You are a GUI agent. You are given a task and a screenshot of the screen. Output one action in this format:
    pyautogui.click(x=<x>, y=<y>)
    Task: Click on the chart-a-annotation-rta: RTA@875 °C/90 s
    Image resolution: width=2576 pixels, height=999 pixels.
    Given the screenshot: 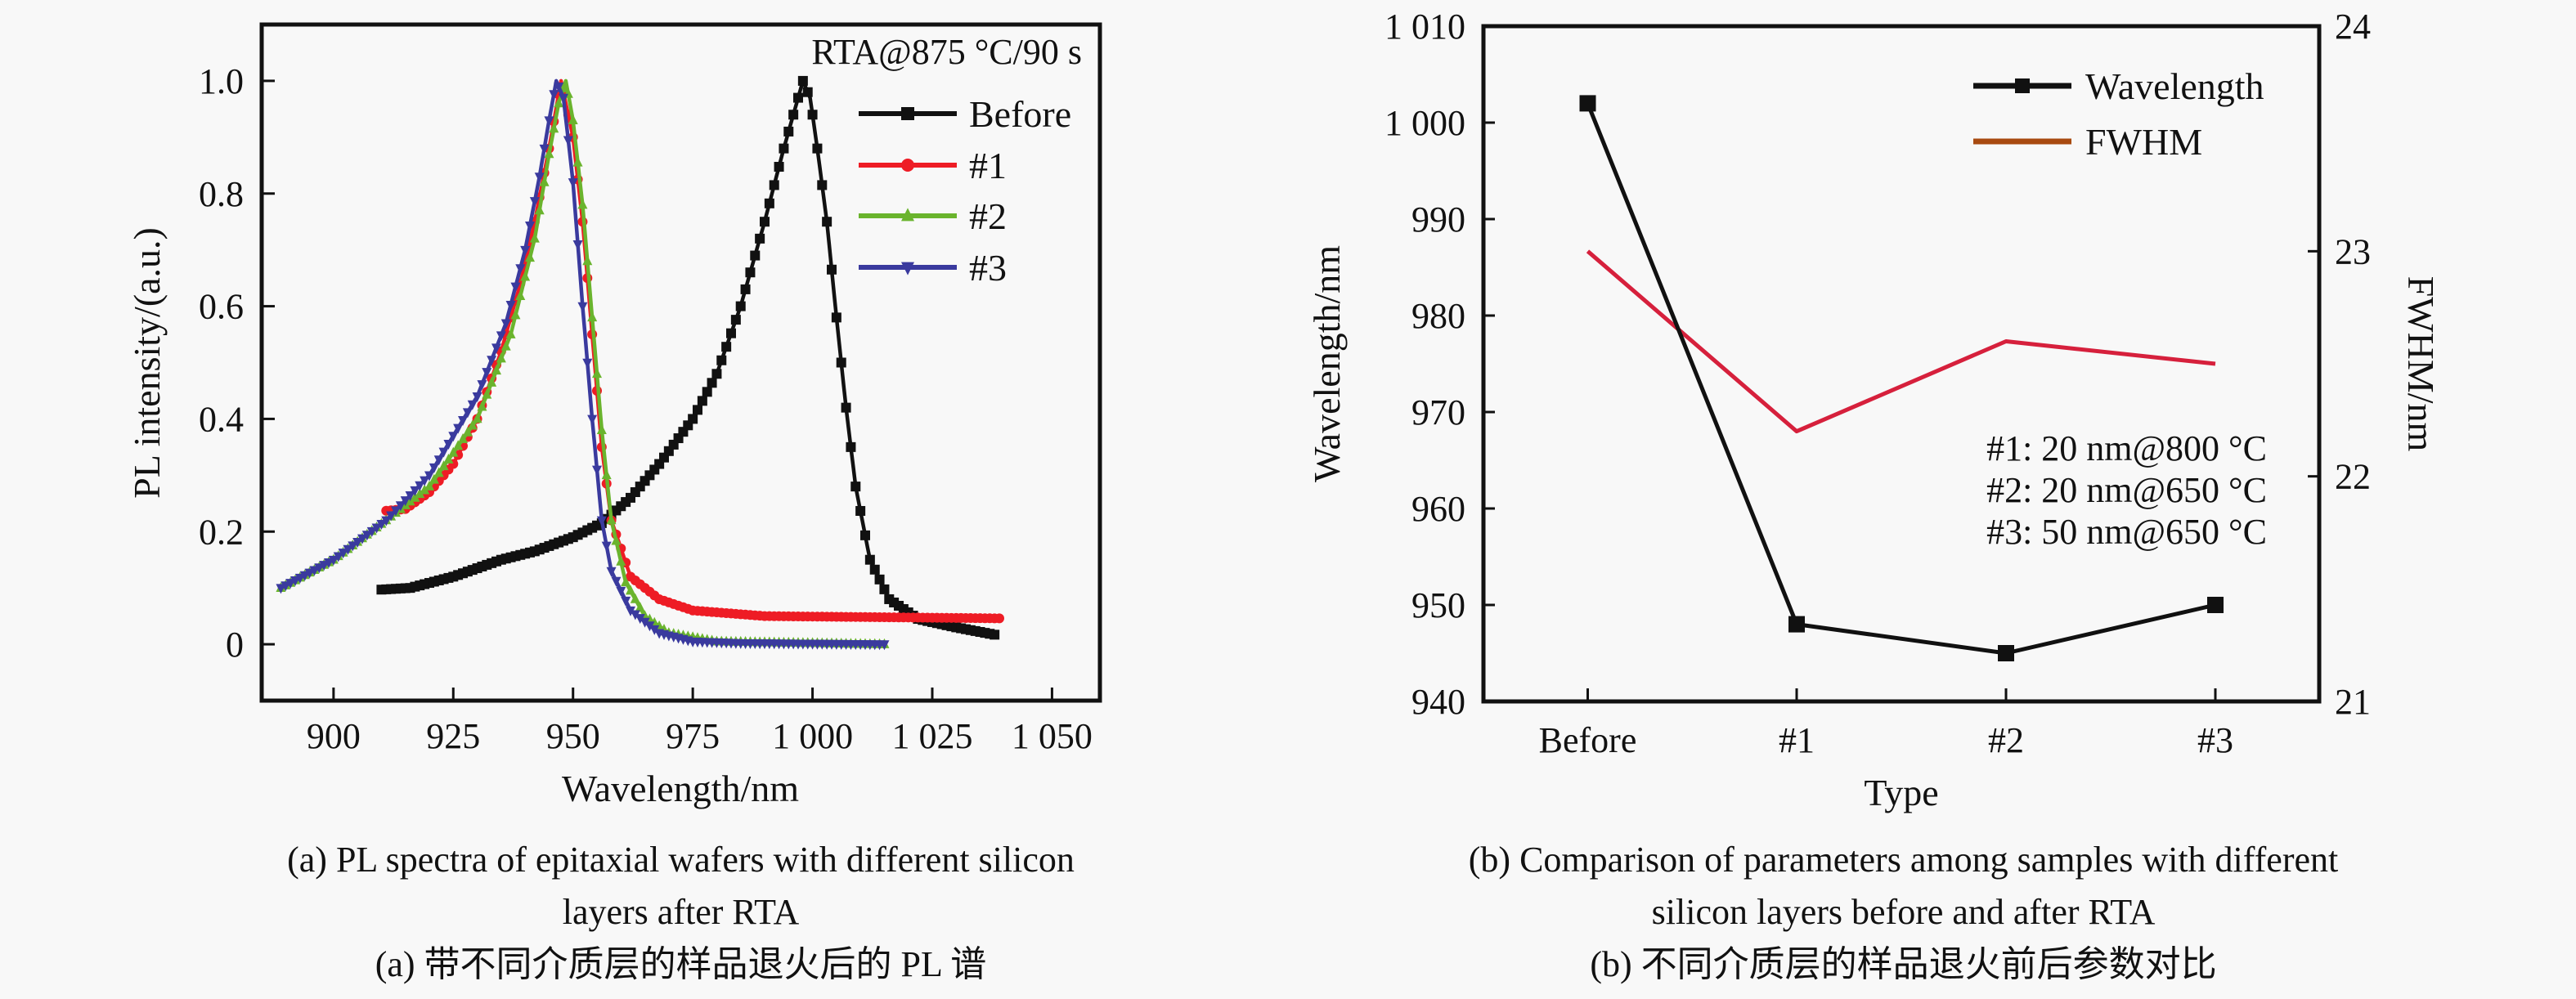 What is the action you would take?
    pyautogui.click(x=946, y=52)
    